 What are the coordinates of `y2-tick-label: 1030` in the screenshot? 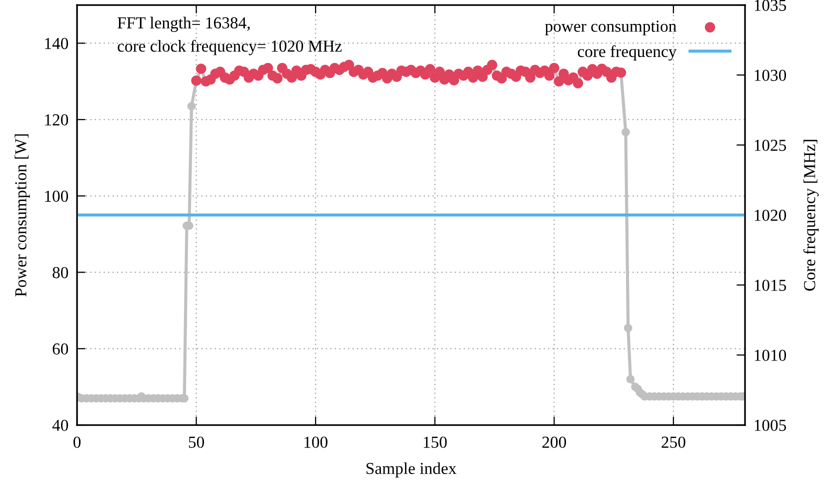 It's located at (770, 75).